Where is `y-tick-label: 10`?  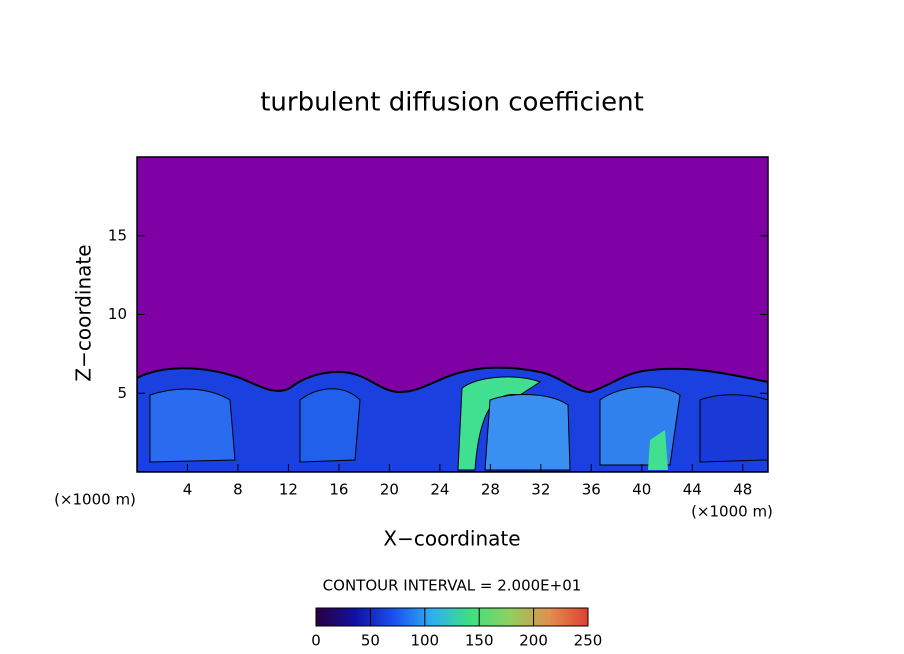
y-tick-label: 10 is located at coordinates (117, 314).